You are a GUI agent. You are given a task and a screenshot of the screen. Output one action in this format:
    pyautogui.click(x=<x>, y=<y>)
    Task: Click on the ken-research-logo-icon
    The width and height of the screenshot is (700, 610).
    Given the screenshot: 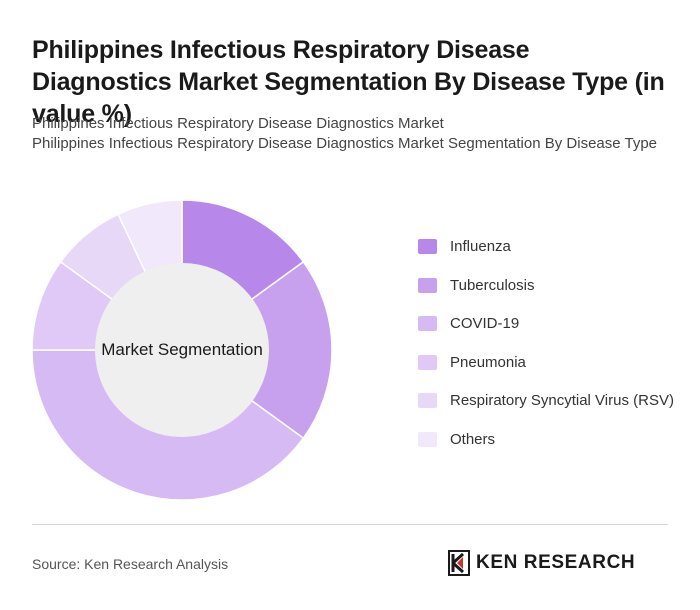 What is the action you would take?
    pyautogui.click(x=459, y=563)
    